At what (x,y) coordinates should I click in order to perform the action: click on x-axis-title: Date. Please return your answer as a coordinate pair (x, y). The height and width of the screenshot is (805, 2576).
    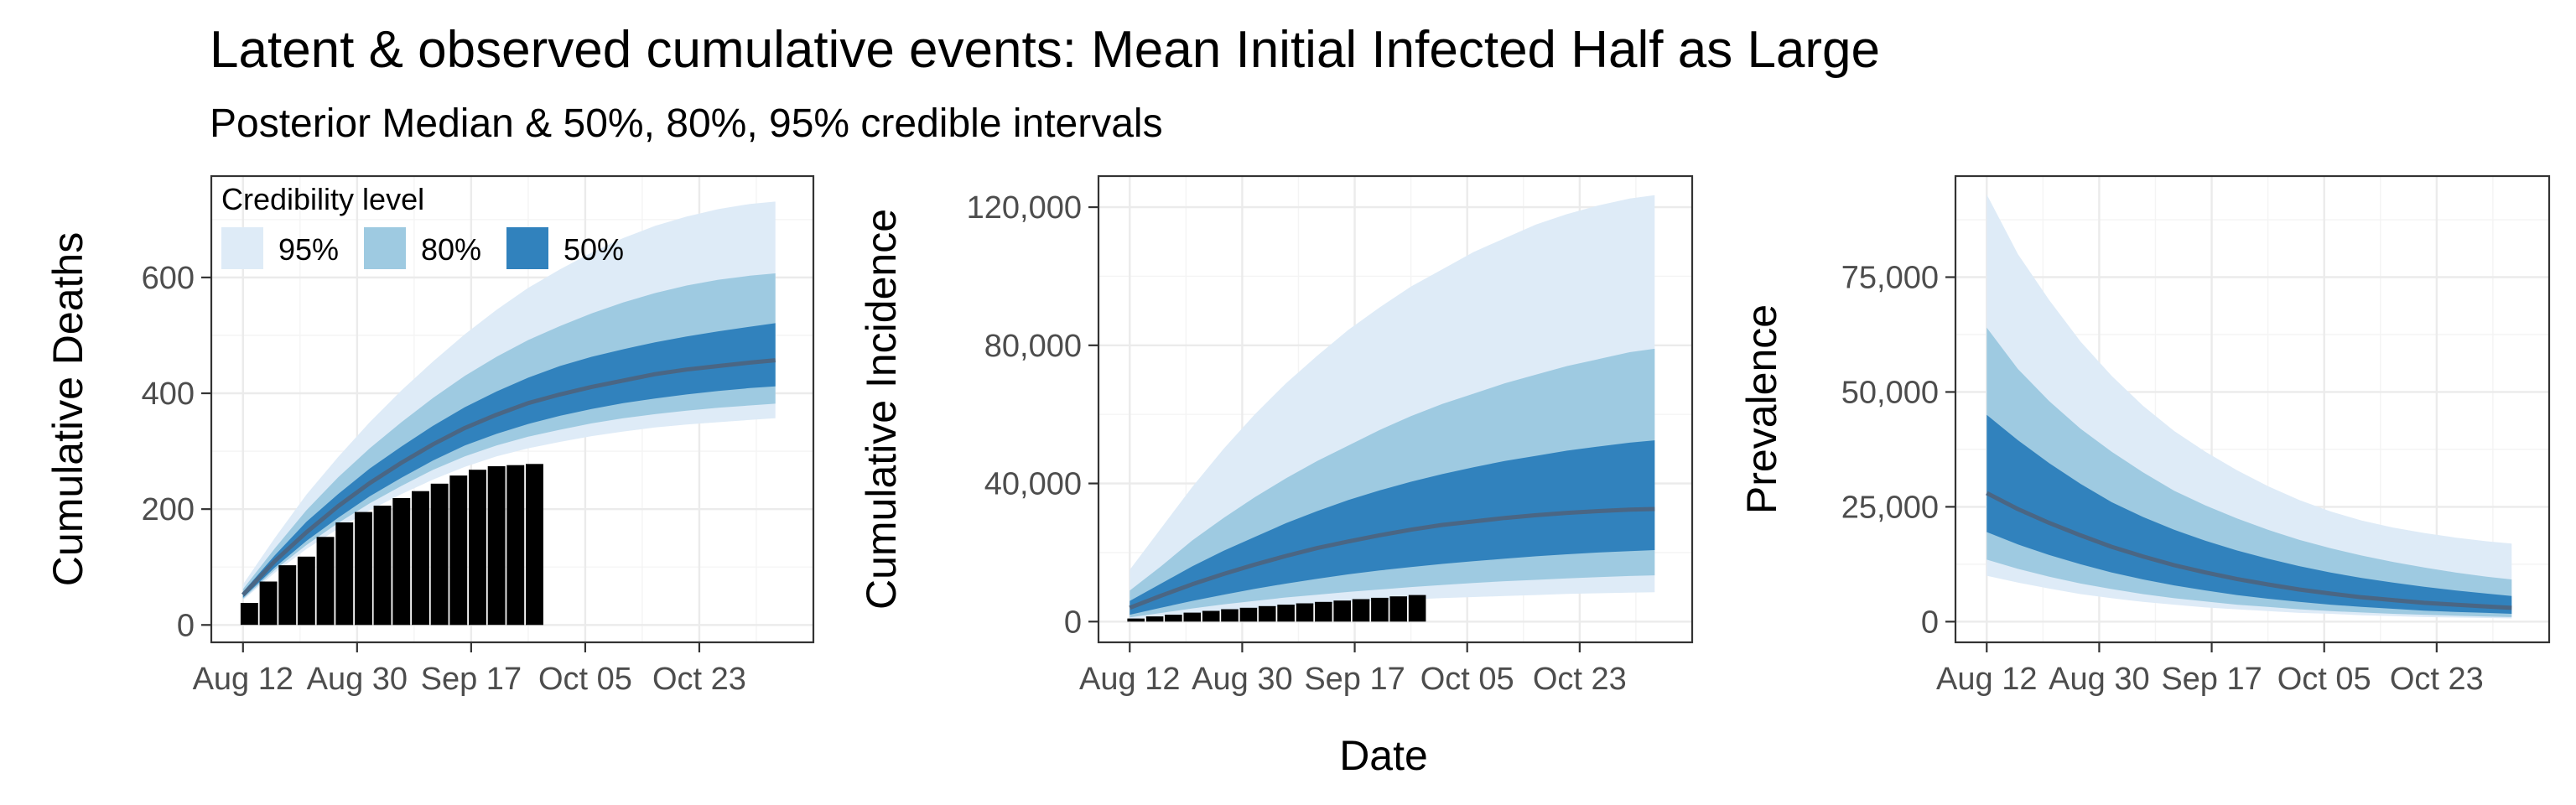
    Looking at the image, I should click on (1383, 755).